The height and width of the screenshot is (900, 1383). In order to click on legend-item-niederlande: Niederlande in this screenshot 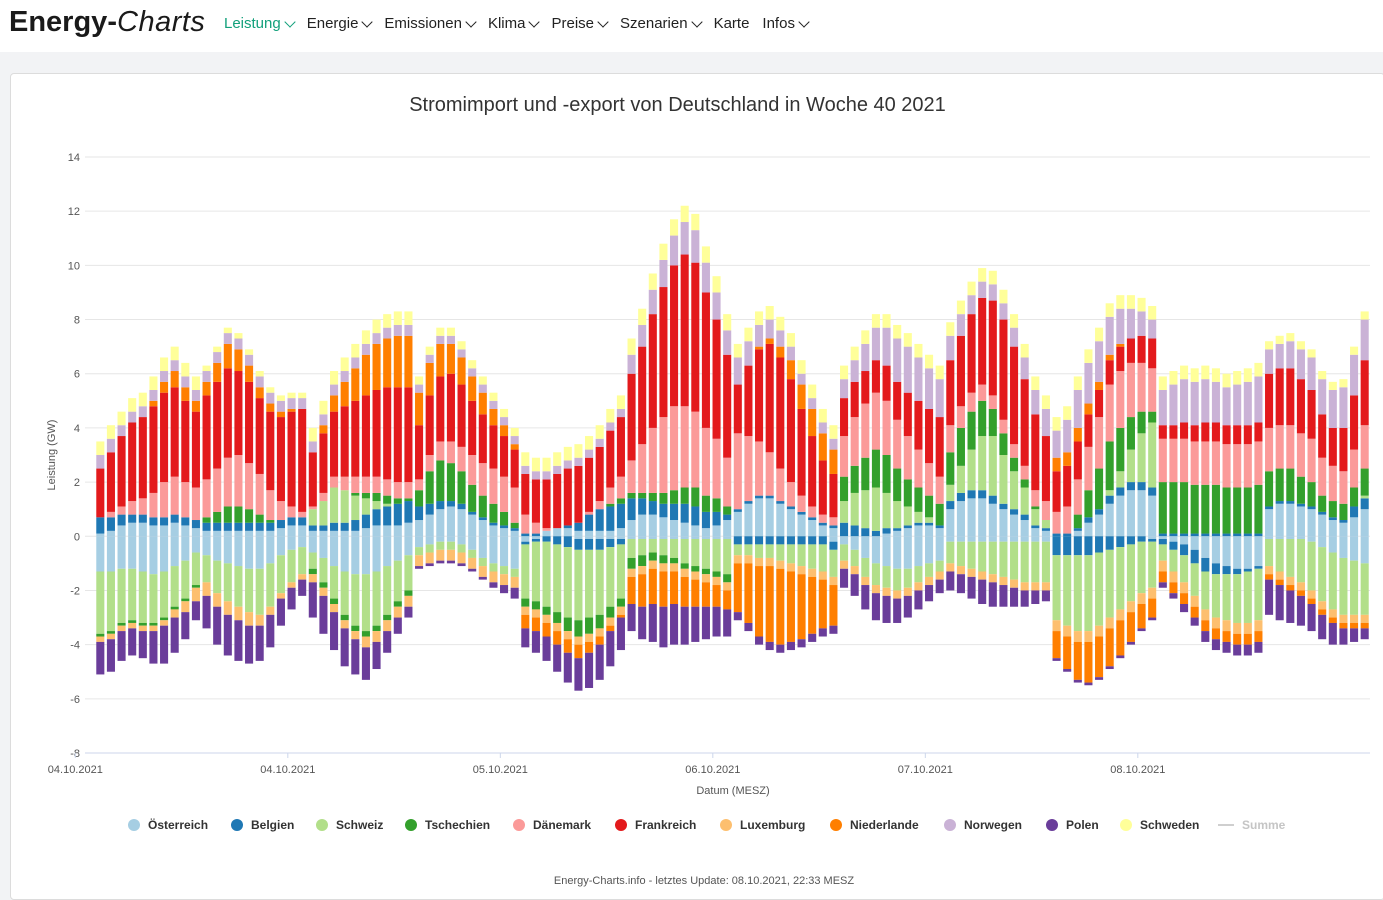, I will do `click(874, 825)`.